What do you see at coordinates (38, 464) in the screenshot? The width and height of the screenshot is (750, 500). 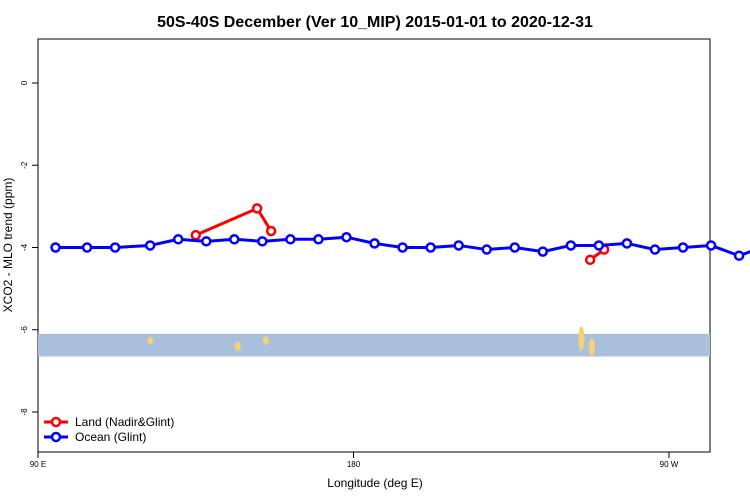 I see `x-tick-label: 90 E` at bounding box center [38, 464].